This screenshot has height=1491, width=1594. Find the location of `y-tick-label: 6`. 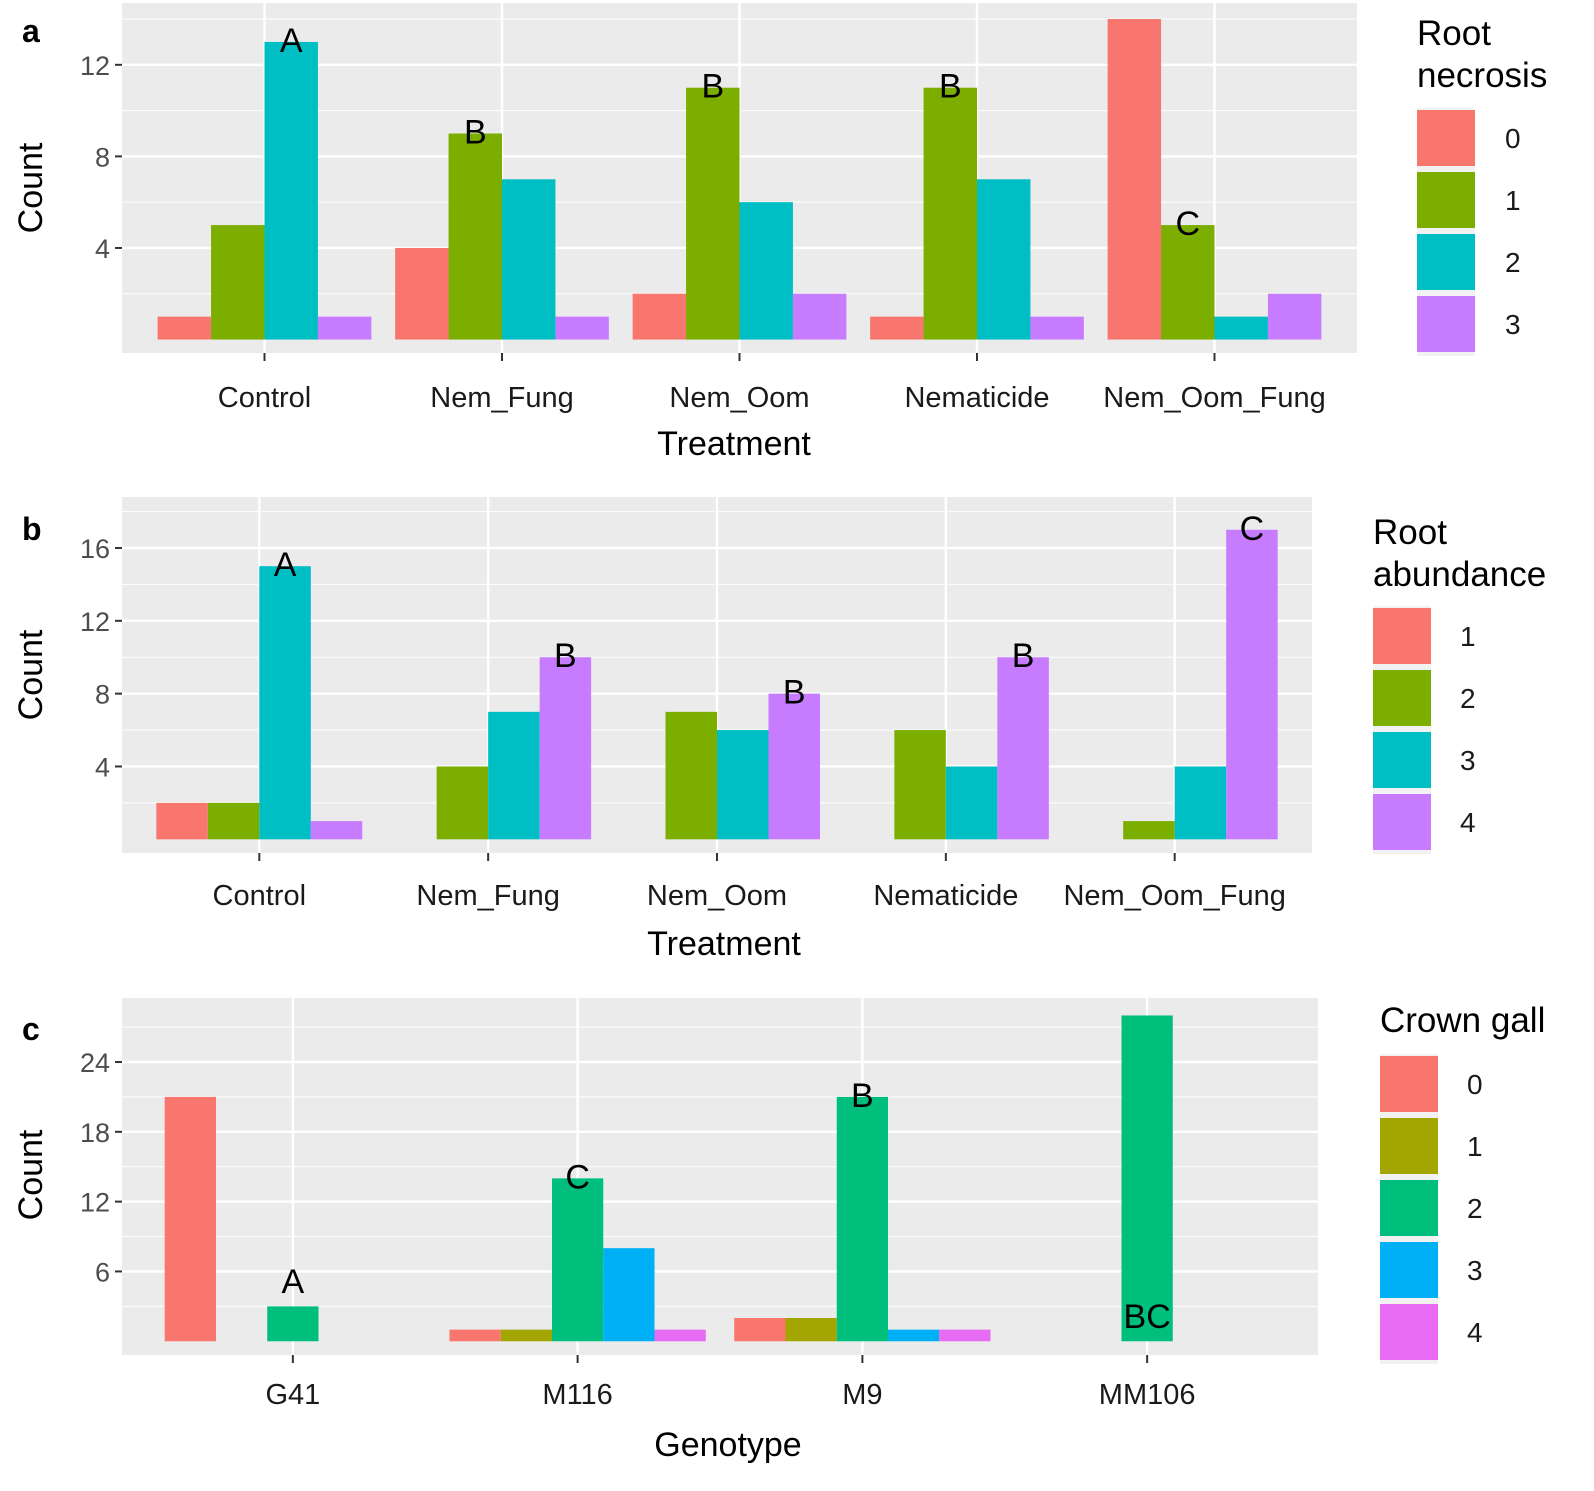

y-tick-label: 6 is located at coordinates (102, 1272).